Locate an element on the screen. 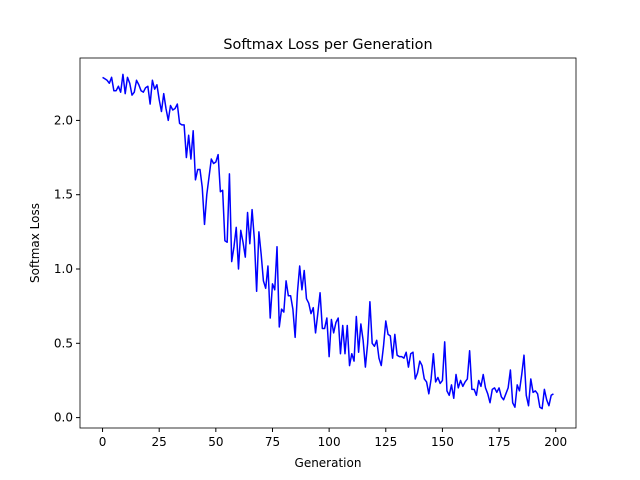  x-tick-label: 125 is located at coordinates (385, 442).